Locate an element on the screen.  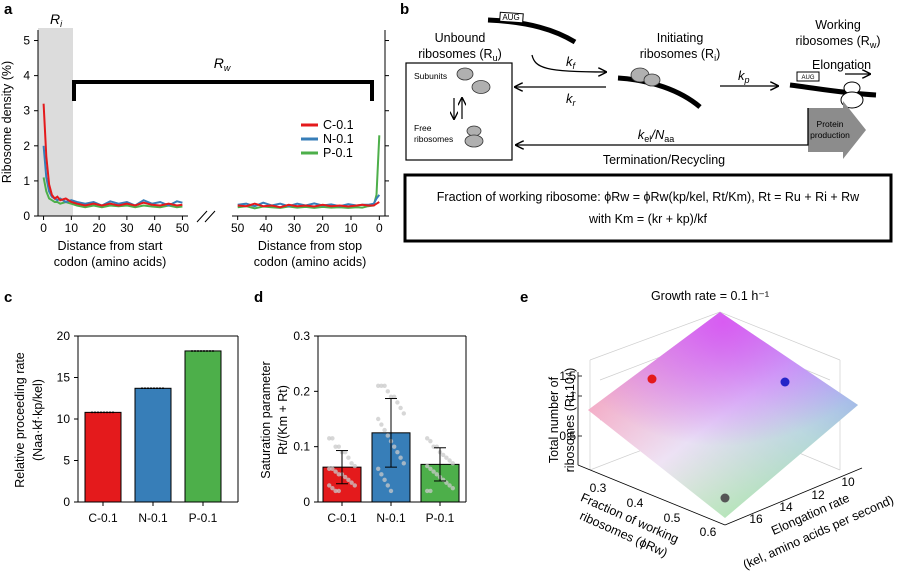
protein-line2: production is located at coordinates (830, 135).